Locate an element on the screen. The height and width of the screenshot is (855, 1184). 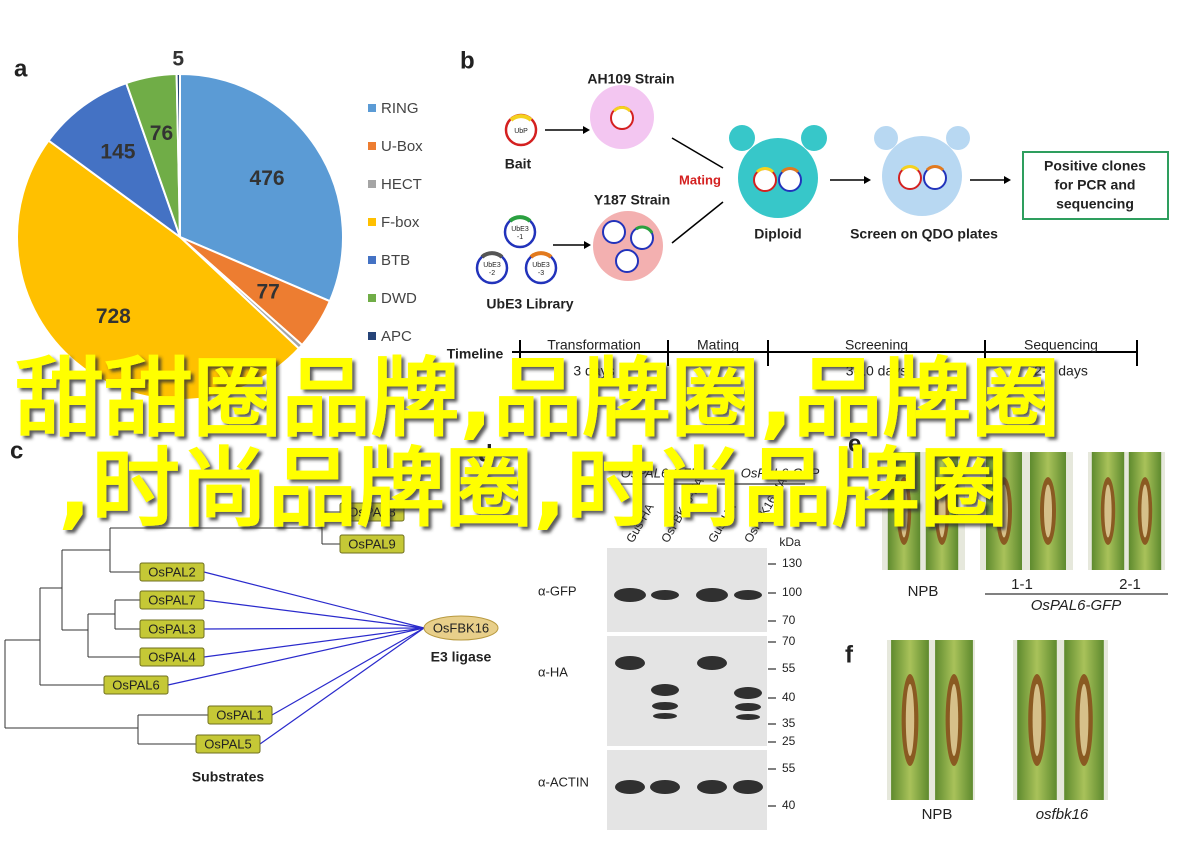
substrate-label: OsPAL4 is located at coordinates (171, 656).